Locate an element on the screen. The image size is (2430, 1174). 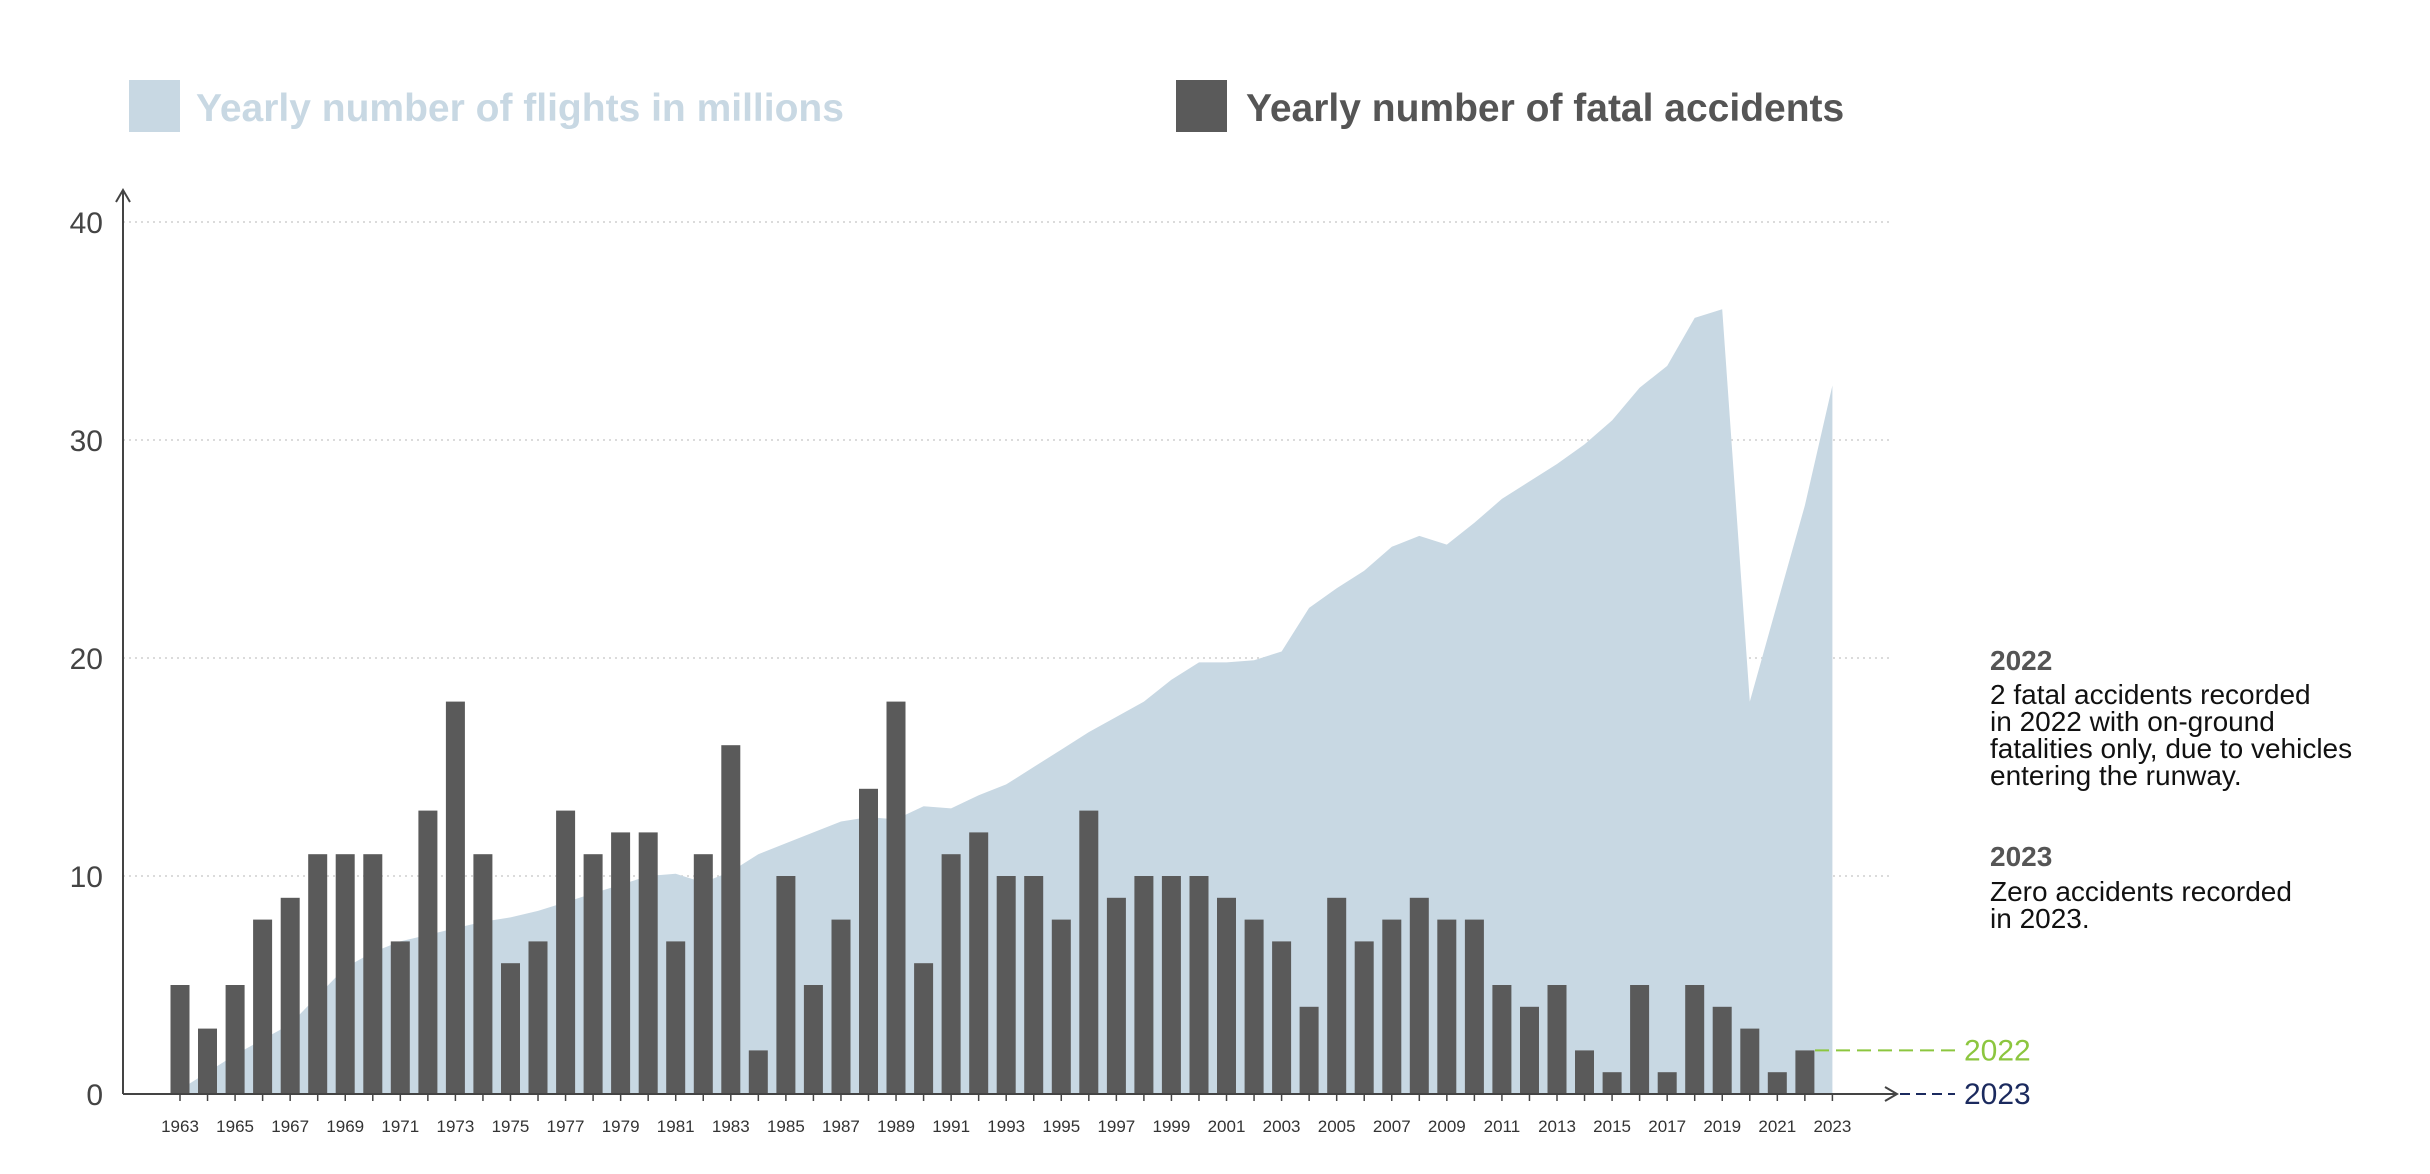
x-tick-label: 1983 is located at coordinates (731, 1126).